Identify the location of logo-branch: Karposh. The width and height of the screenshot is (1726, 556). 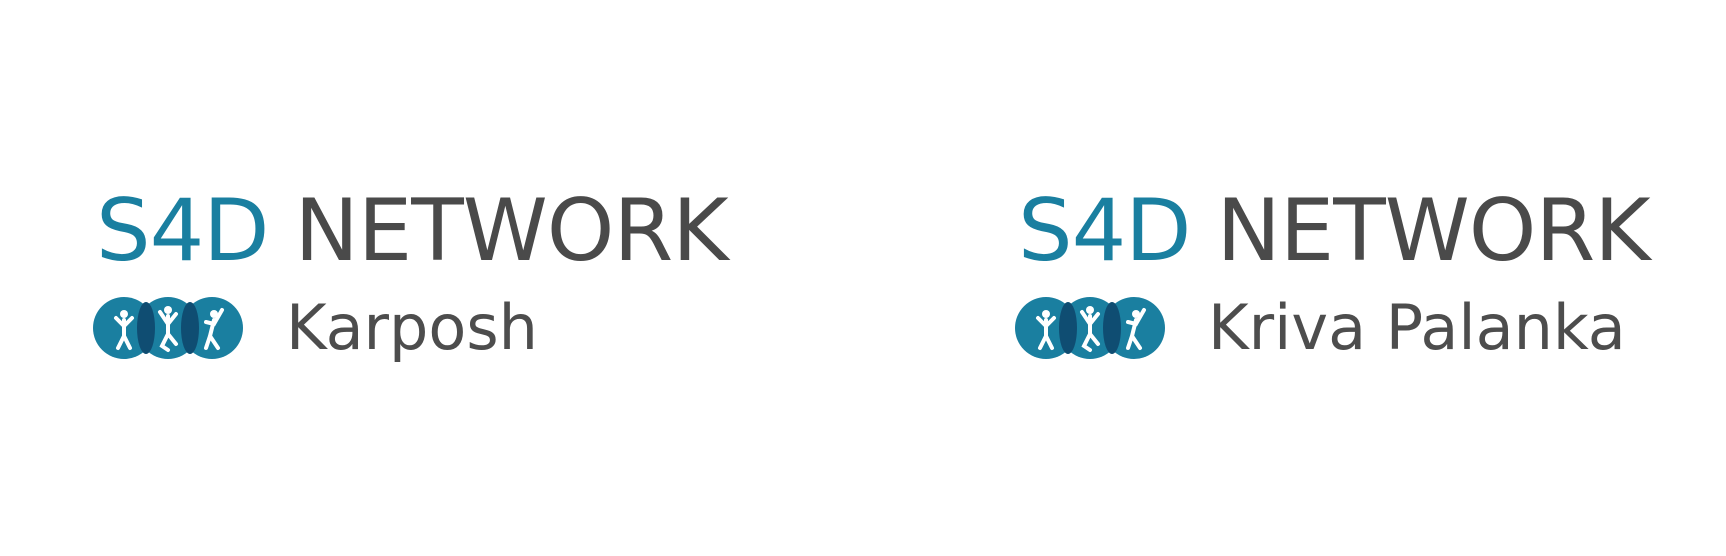
(412, 327).